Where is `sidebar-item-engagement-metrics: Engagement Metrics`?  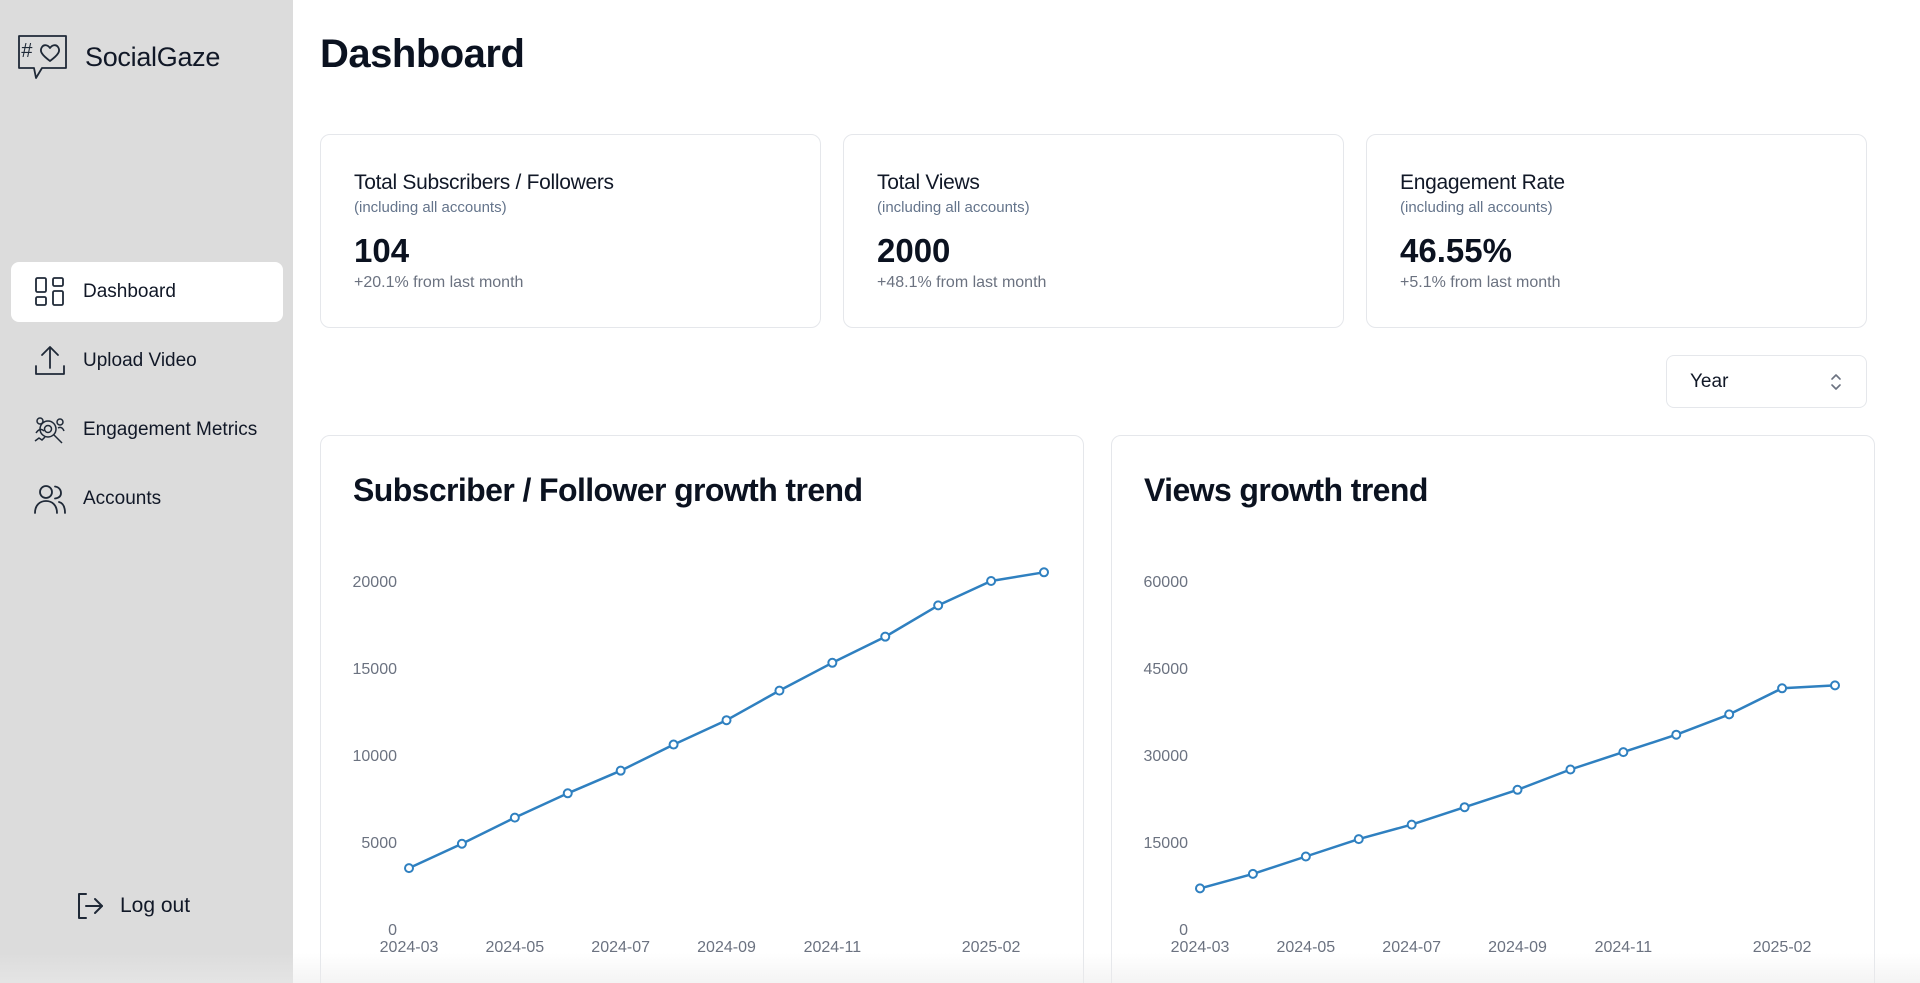
sidebar-item-engagement-metrics: Engagement Metrics is located at coordinates (147, 430).